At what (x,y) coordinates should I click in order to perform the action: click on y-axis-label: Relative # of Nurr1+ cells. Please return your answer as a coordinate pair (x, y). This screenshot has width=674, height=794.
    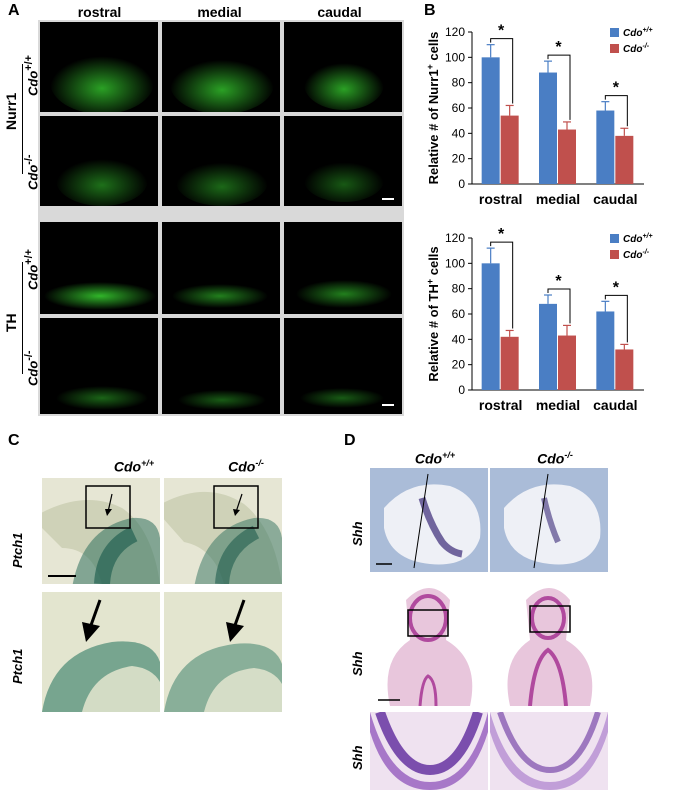
    Looking at the image, I should click on (433, 108).